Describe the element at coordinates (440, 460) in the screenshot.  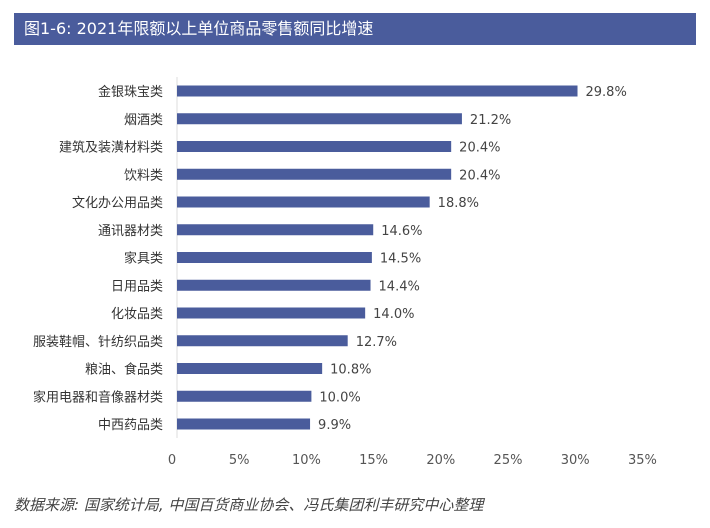
I see `x-tick-label: 20%` at that location.